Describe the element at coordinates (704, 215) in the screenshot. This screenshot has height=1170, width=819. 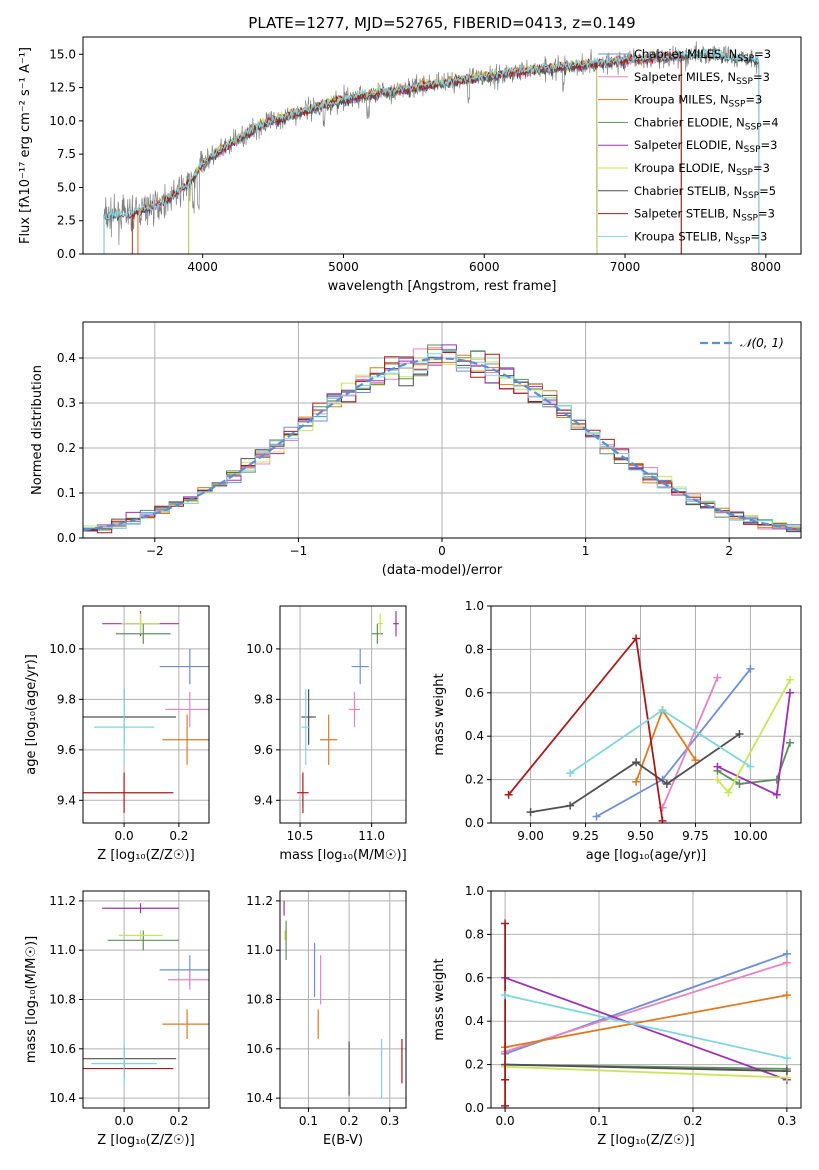
I see `legend-entry-sstelib: Salpeter STELIB, NSSP=3` at that location.